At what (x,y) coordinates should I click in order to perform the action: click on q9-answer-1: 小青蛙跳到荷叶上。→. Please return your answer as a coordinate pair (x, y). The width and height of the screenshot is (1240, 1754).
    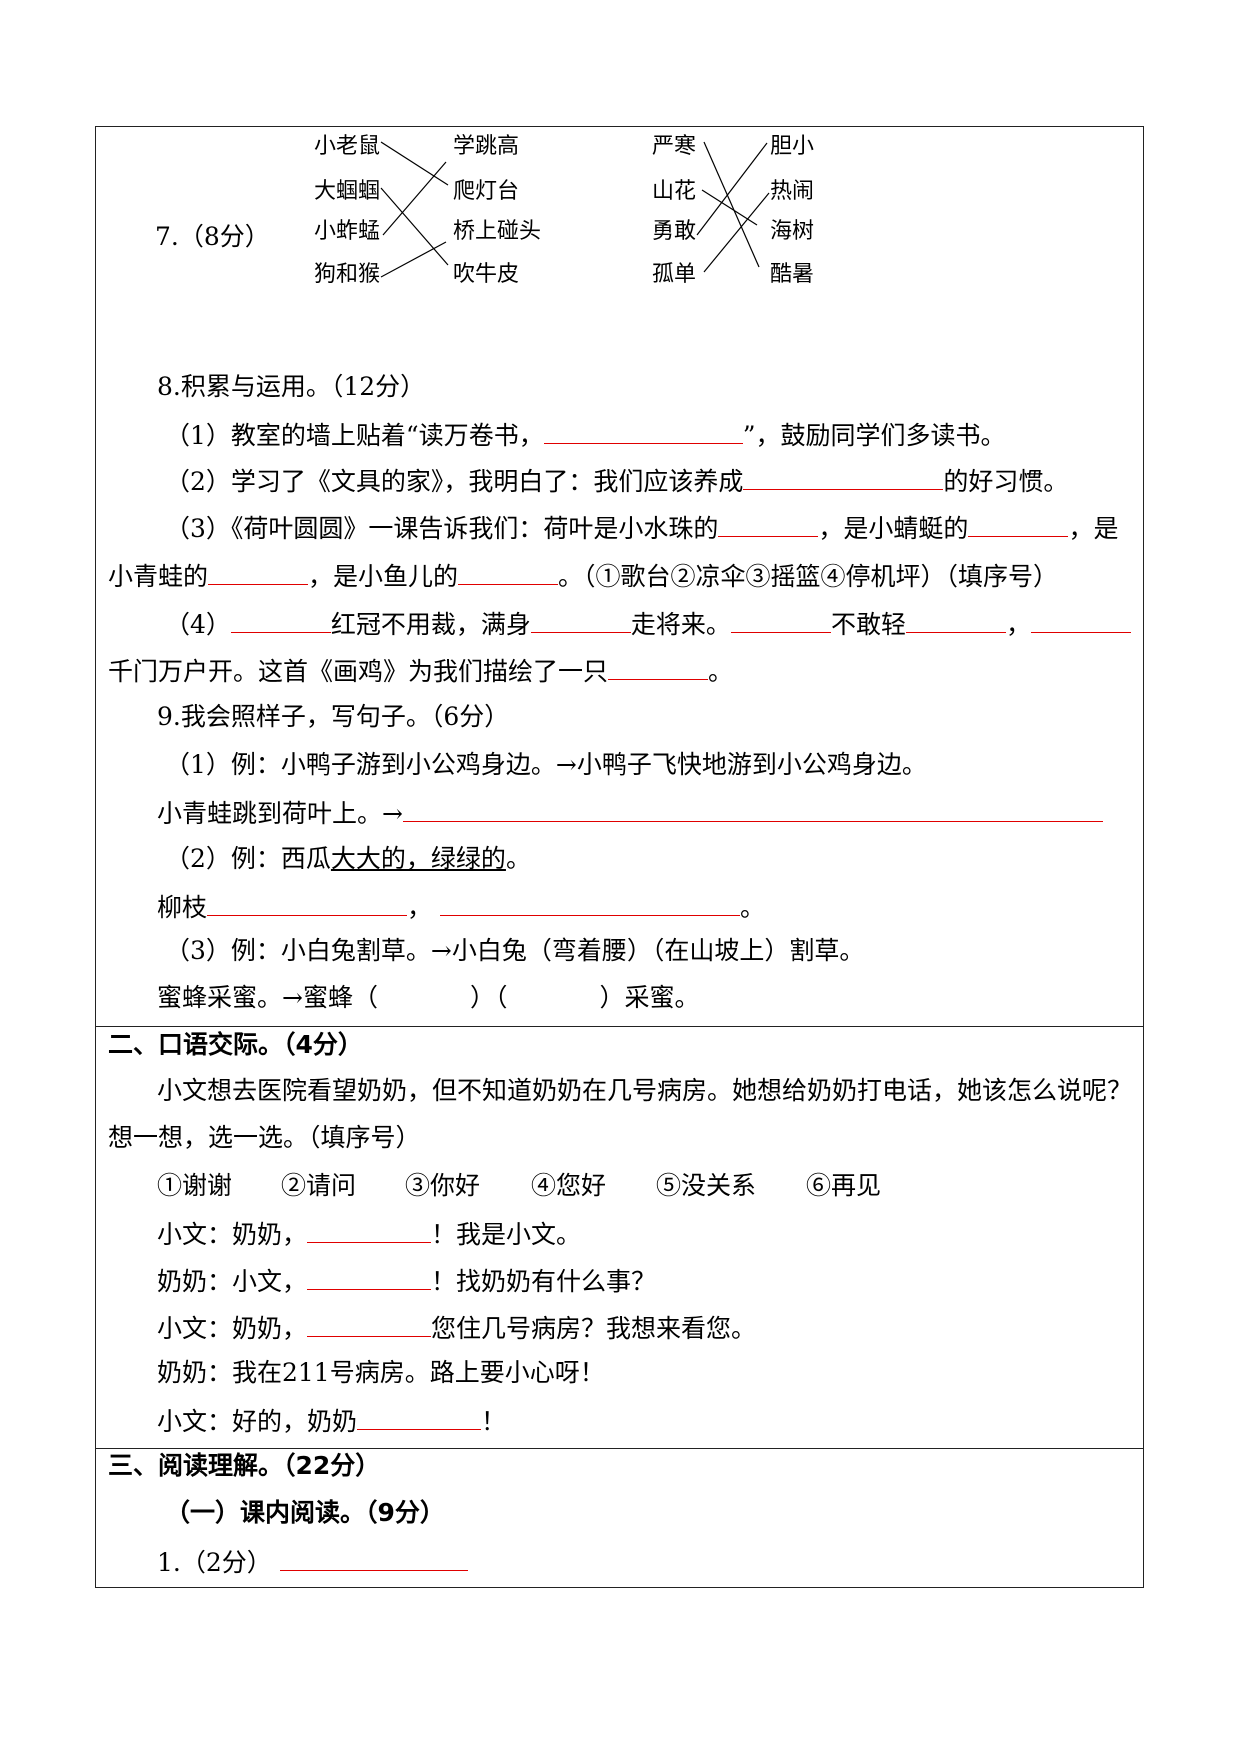
    Looking at the image, I should click on (630, 813).